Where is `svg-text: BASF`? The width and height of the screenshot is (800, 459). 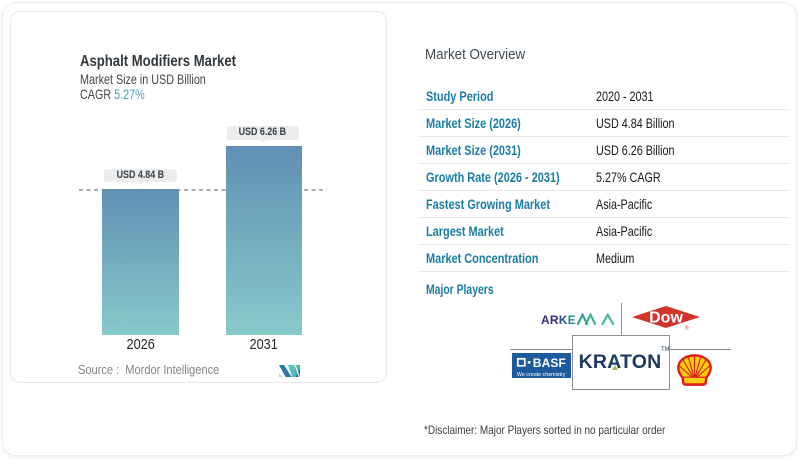
svg-text: BASF is located at coordinates (549, 363).